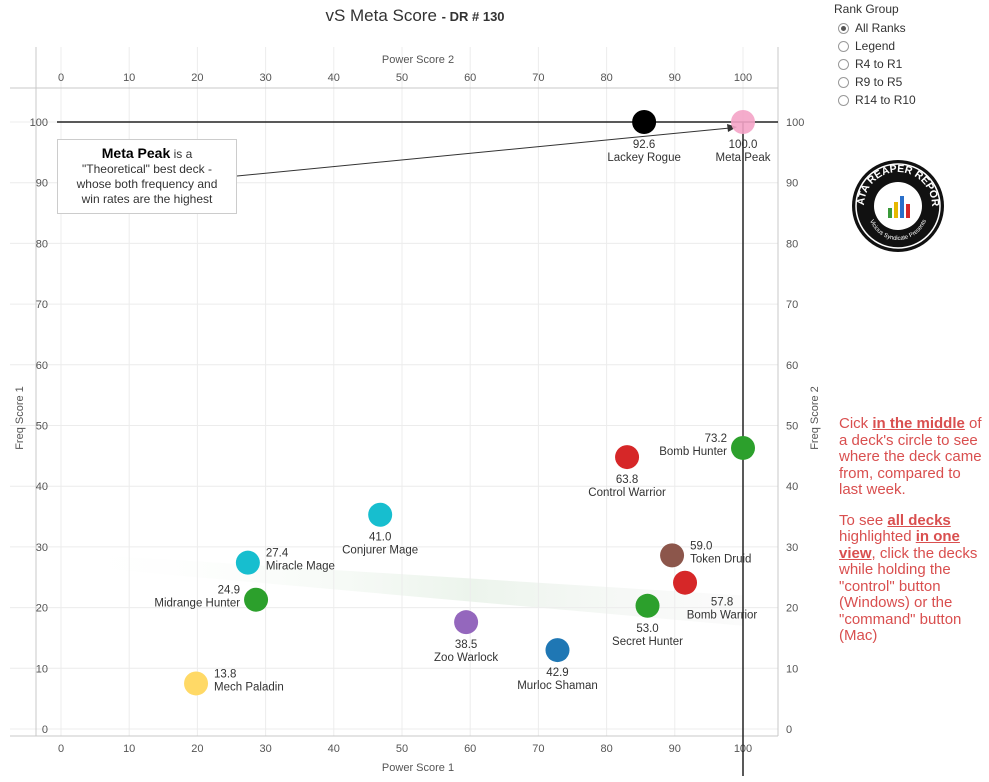 The width and height of the screenshot is (989, 782). What do you see at coordinates (136, 153) in the screenshot?
I see `annotation-bold: Meta Peak` at bounding box center [136, 153].